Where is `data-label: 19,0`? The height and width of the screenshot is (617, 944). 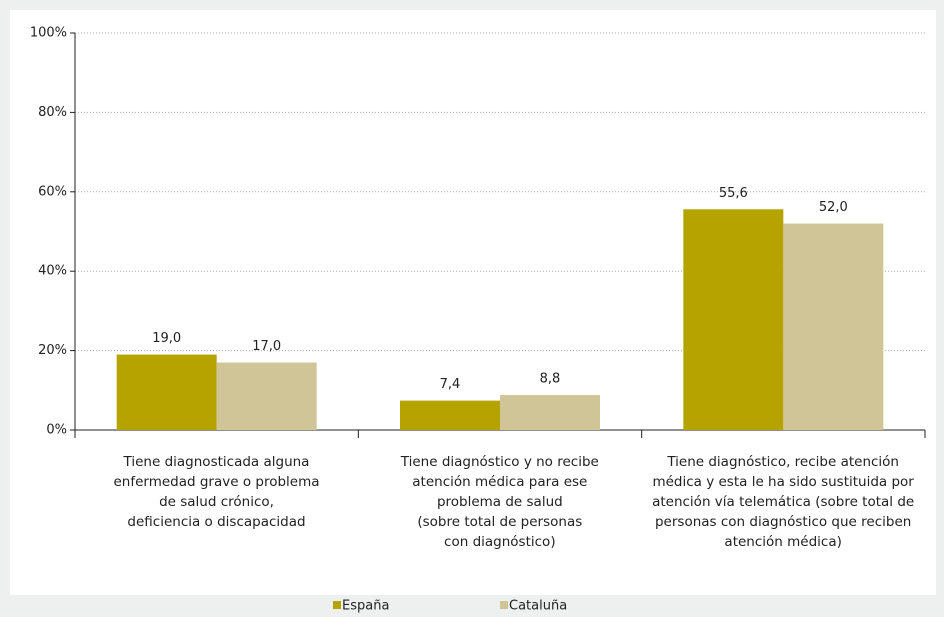
data-label: 19,0 is located at coordinates (166, 338).